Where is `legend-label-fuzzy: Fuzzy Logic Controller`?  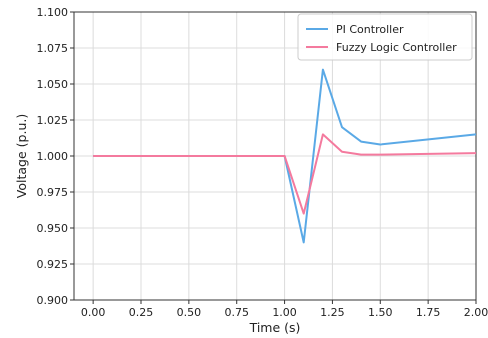
legend-label-fuzzy: Fuzzy Logic Controller is located at coordinates (396, 47).